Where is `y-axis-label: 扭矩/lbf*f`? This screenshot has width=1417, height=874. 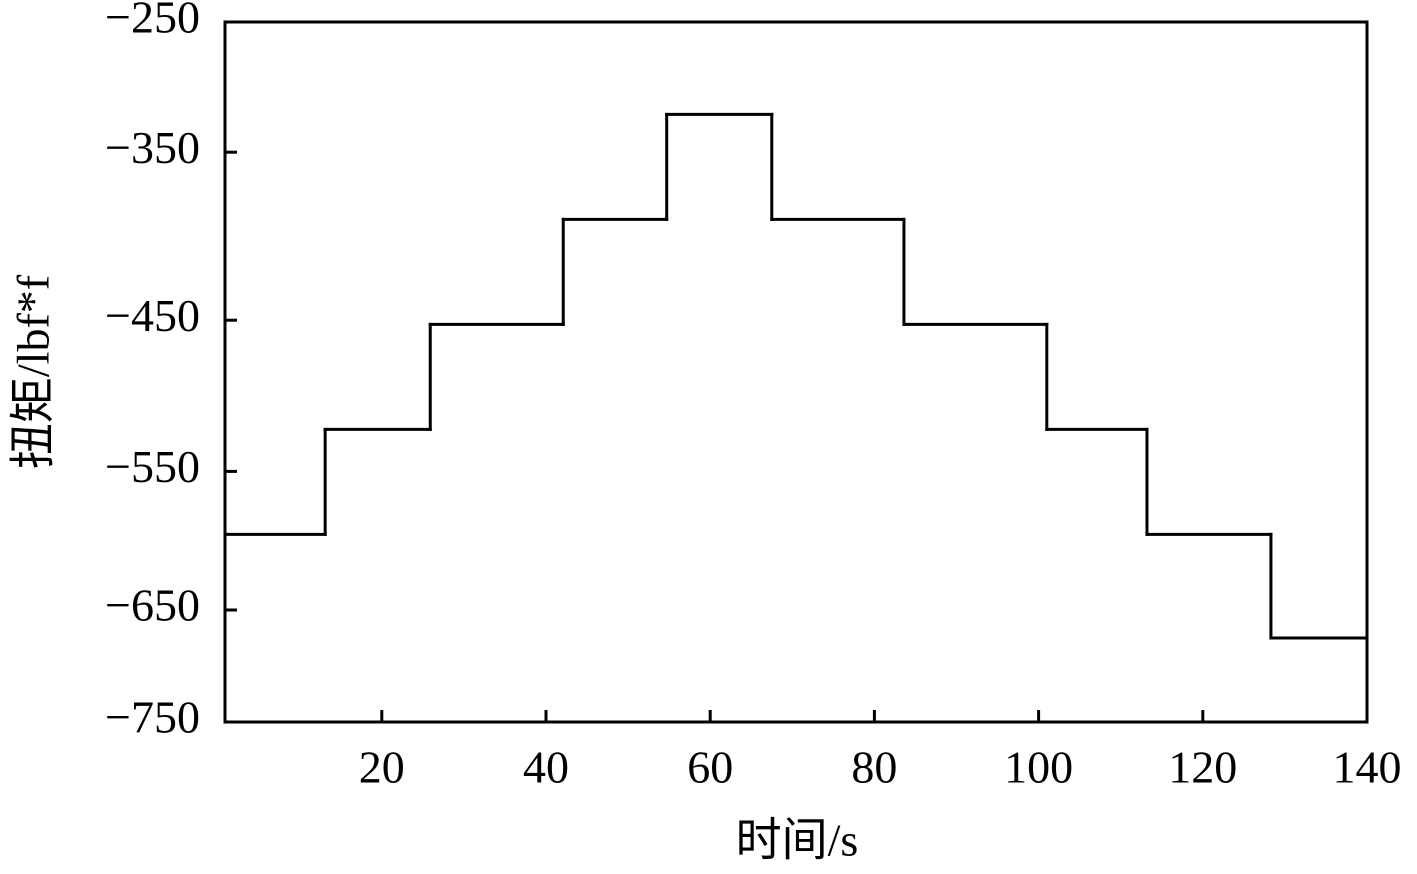 y-axis-label: 扭矩/lbf*f is located at coordinates (33, 371).